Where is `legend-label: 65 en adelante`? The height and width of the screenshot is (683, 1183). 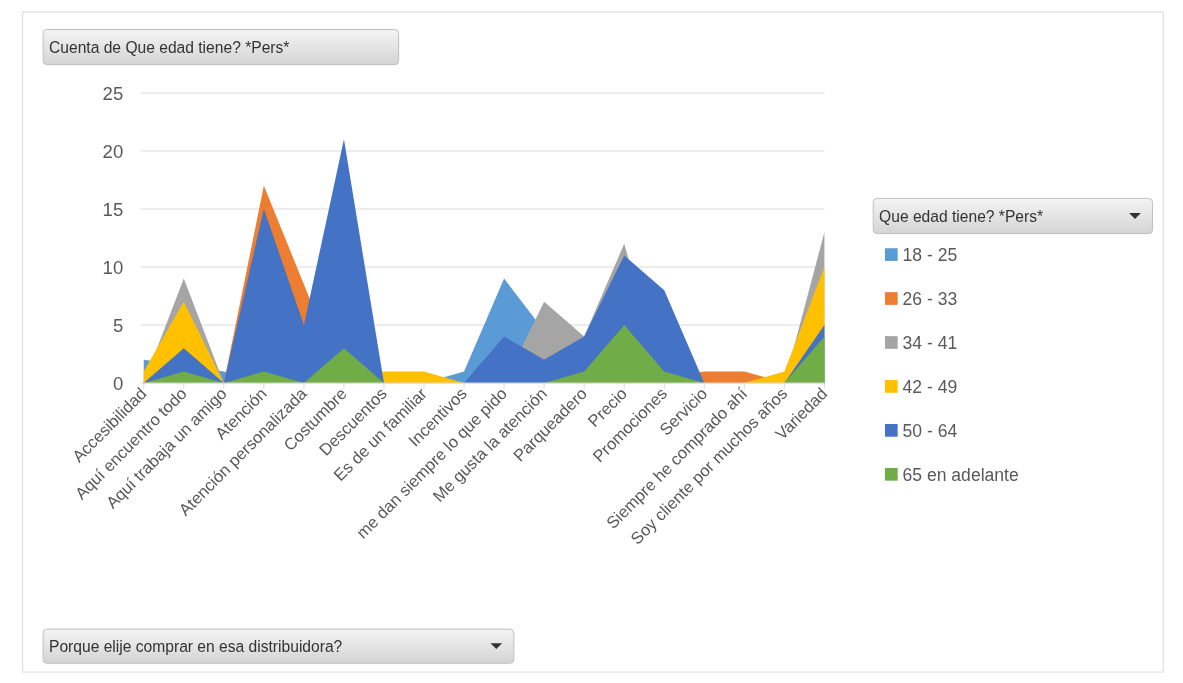 legend-label: 65 en adelante is located at coordinates (960, 474).